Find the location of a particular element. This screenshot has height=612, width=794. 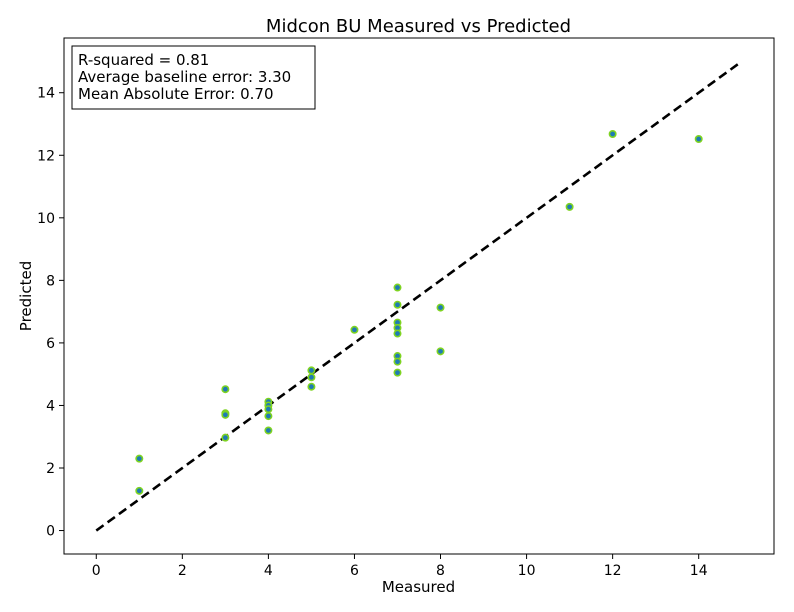

y-axis-label: Predicted is located at coordinates (26, 296).